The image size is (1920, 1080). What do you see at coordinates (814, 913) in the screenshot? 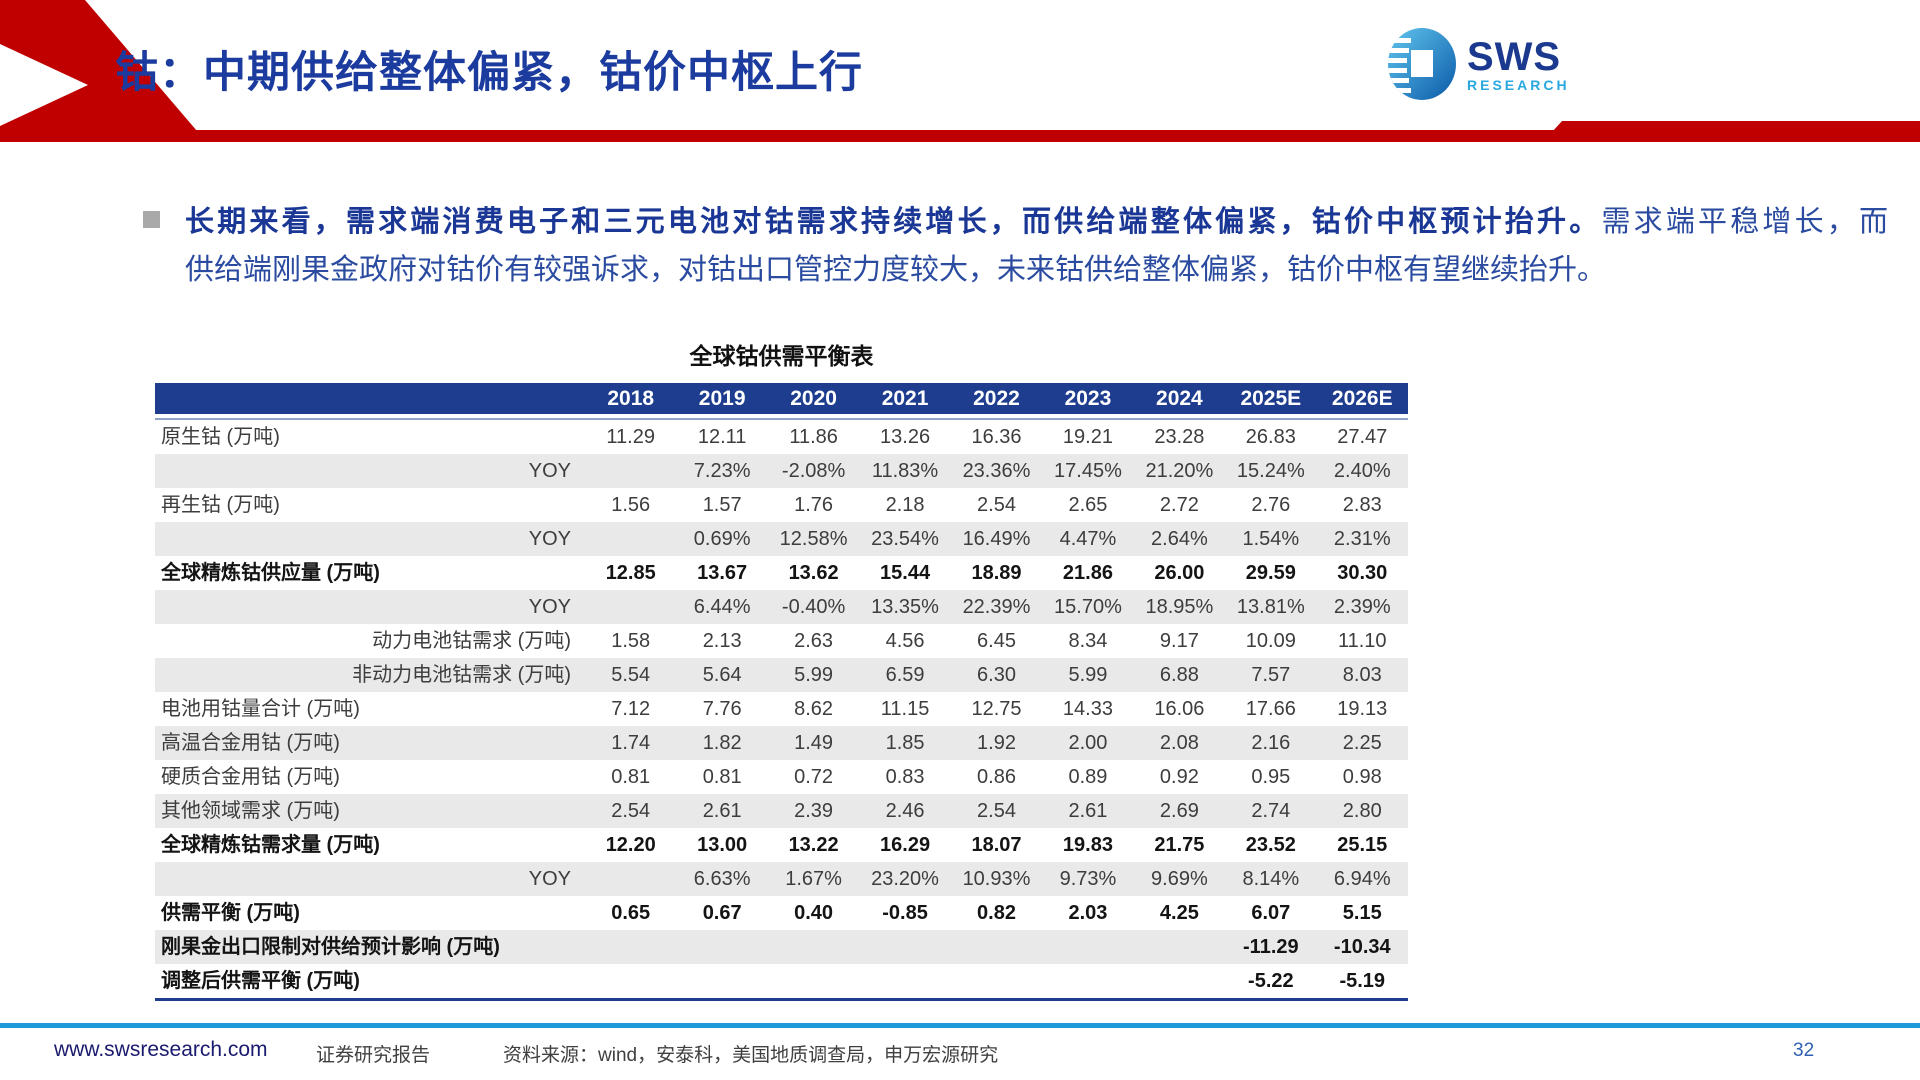
I see `cell-value: 0.40` at bounding box center [814, 913].